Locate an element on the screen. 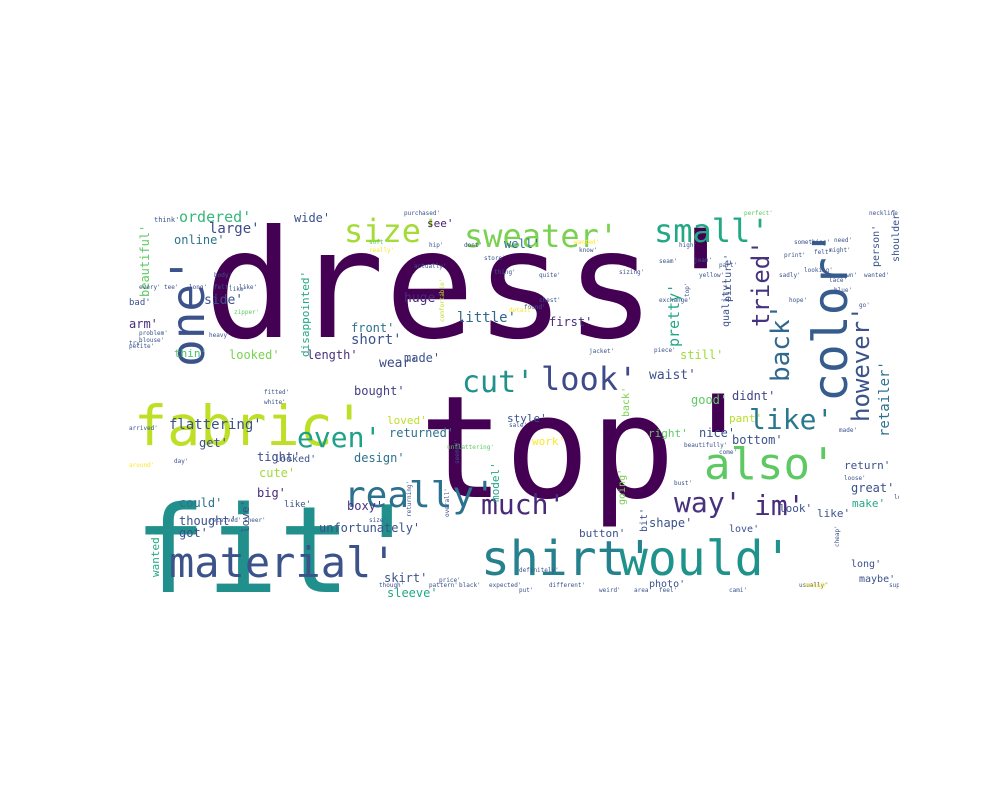 This screenshot has height=800, width=1000. word-cloud-word: pattern' is located at coordinates (443, 585).